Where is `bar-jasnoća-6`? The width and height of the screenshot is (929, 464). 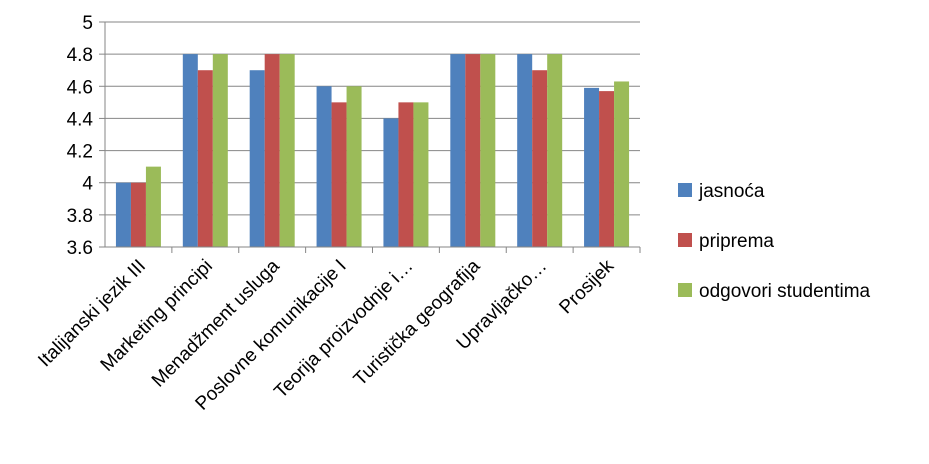
bar-jasnoća-6 is located at coordinates (525, 151).